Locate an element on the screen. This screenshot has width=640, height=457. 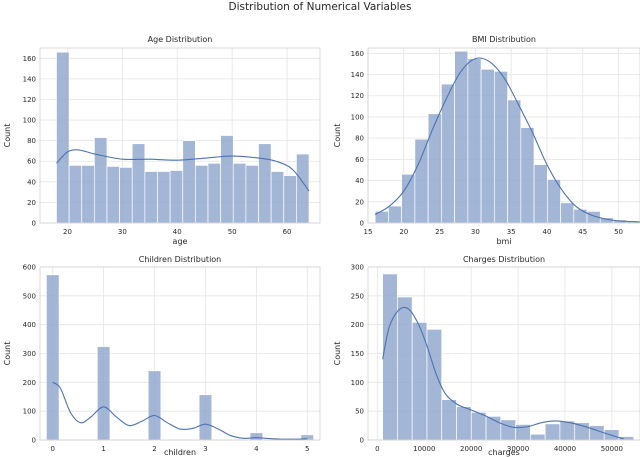
charges-x-tick-label-1: 10000 is located at coordinates (424, 449).